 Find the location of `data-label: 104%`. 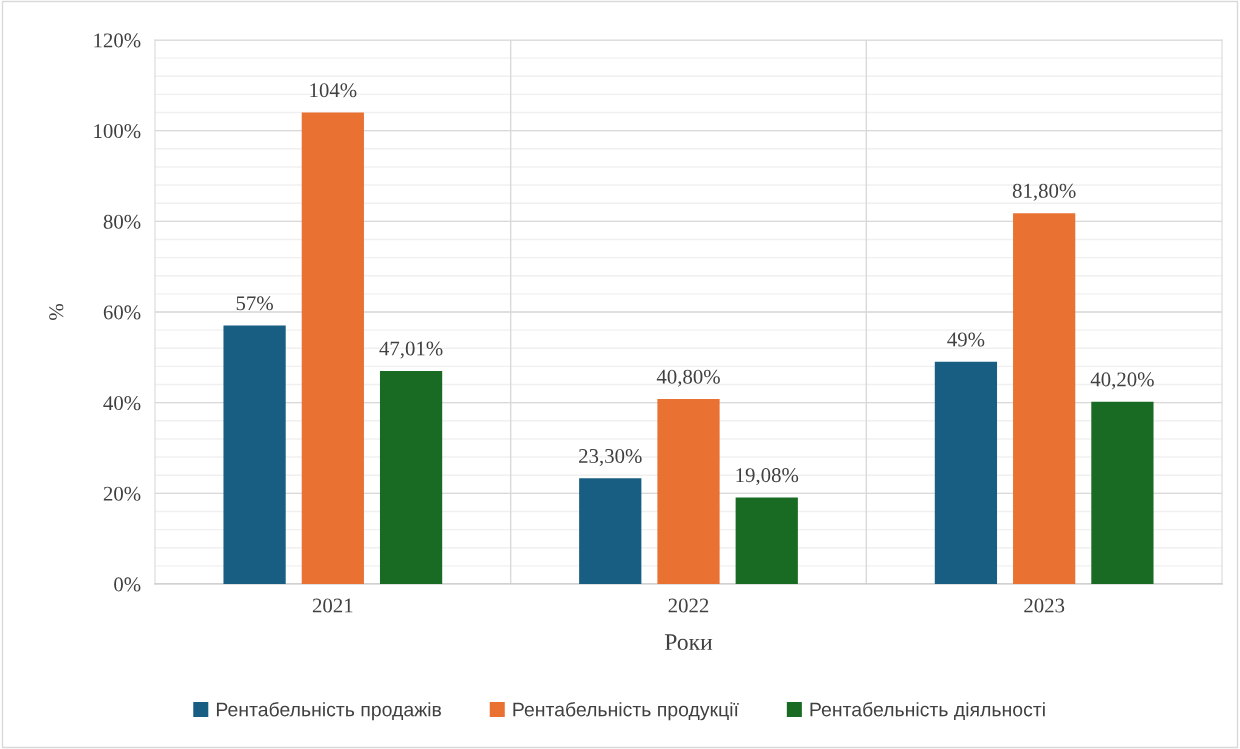

data-label: 104% is located at coordinates (333, 90).